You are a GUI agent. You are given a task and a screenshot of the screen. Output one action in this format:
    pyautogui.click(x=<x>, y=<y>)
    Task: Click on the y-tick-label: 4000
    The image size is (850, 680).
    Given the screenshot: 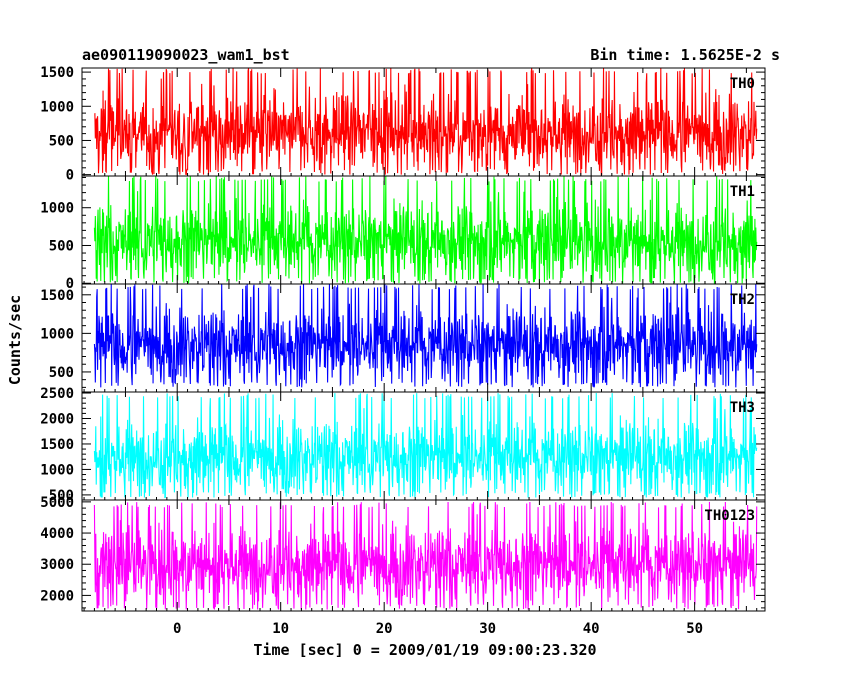 What is the action you would take?
    pyautogui.click(x=57, y=534)
    